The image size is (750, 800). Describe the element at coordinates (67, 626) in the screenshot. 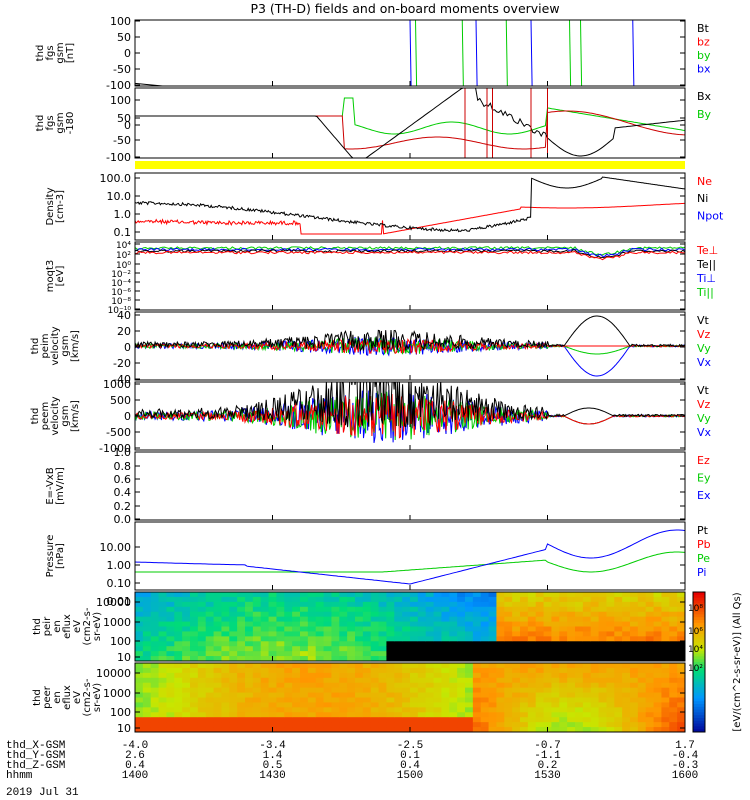

I see `y-label-line: eflux` at that location.